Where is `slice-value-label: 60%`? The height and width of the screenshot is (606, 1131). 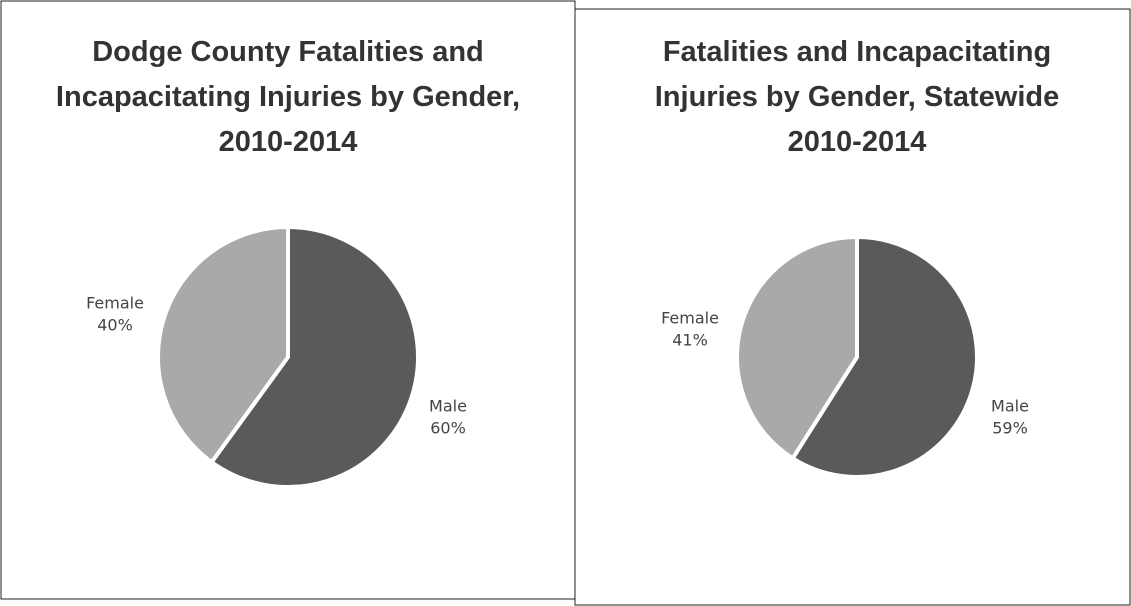
slice-value-label: 60% is located at coordinates (448, 428).